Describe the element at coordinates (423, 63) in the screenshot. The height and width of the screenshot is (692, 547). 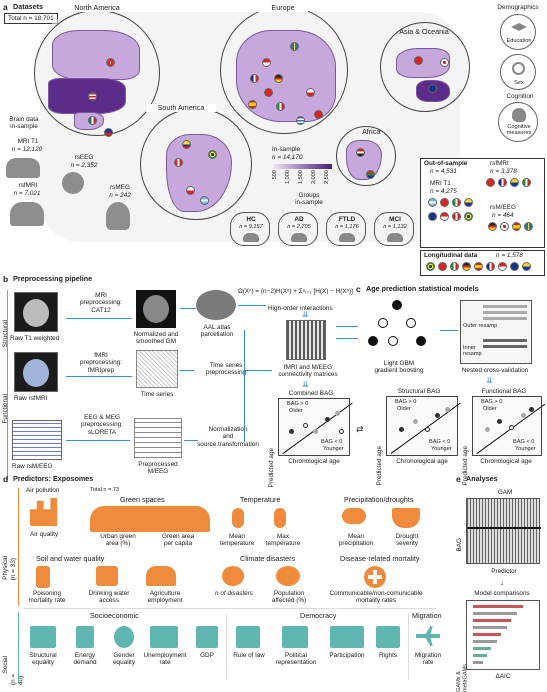
I see `asia-land` at that location.